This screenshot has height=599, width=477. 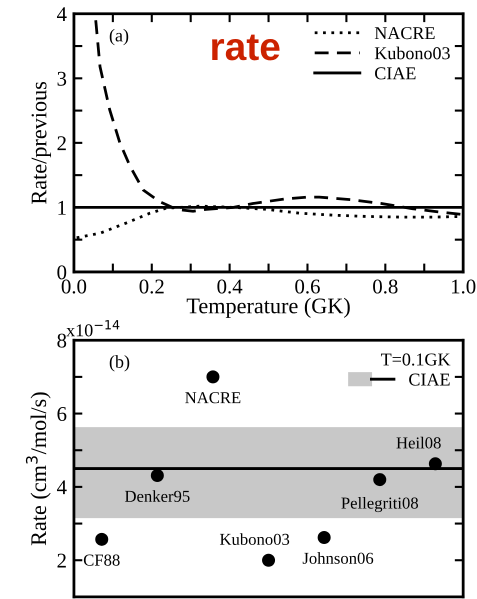 I want to click on data-label: CF88, so click(x=102, y=560).